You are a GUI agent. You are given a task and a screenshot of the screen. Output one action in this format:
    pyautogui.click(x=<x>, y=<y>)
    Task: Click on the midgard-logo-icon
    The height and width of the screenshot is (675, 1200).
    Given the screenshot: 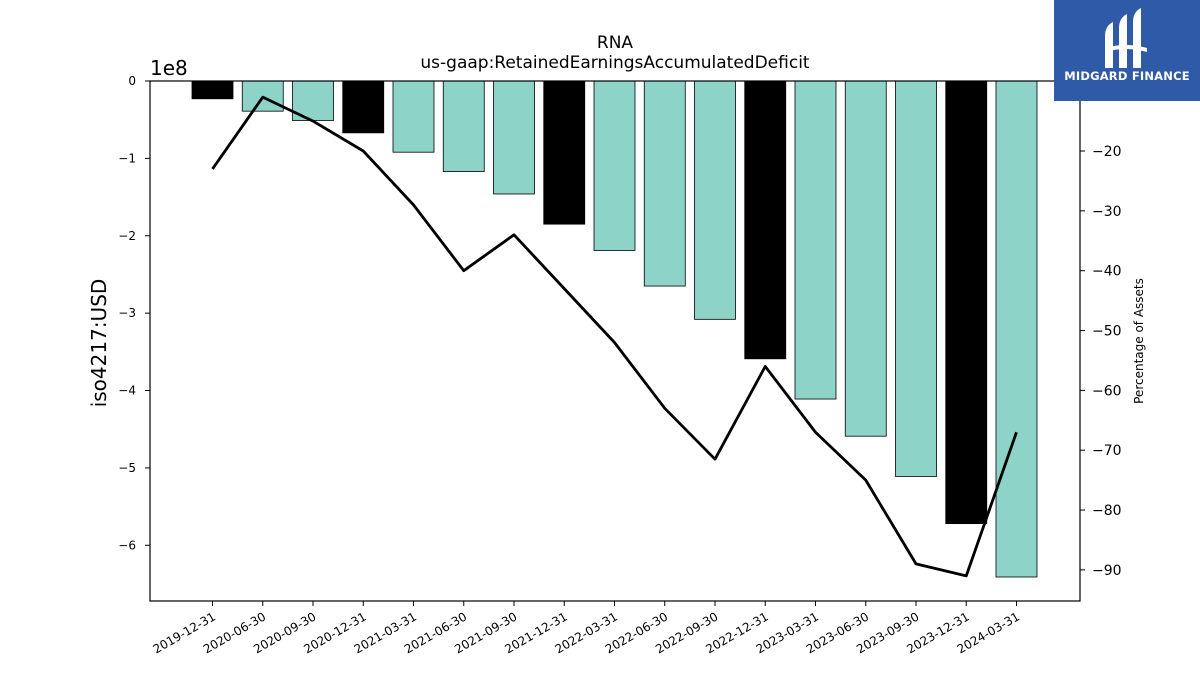 What is the action you would take?
    pyautogui.click(x=1126, y=38)
    